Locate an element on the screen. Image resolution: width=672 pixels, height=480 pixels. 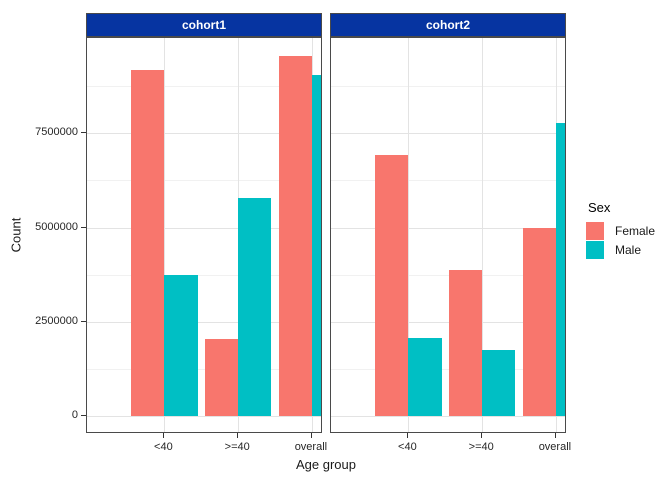
legend-item-female: Female is located at coordinates (620, 231).